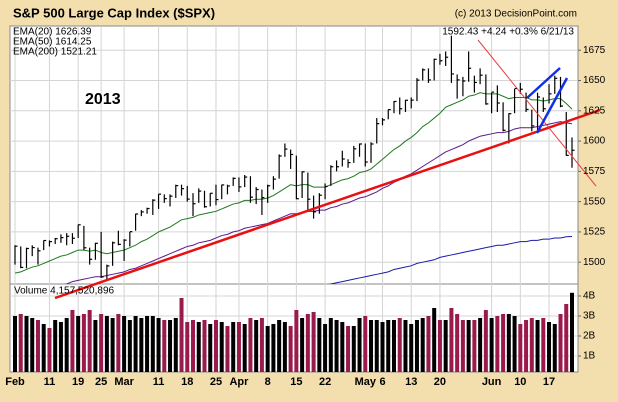  What do you see at coordinates (124, 382) in the screenshot?
I see `x-tick-label: Mar` at bounding box center [124, 382].